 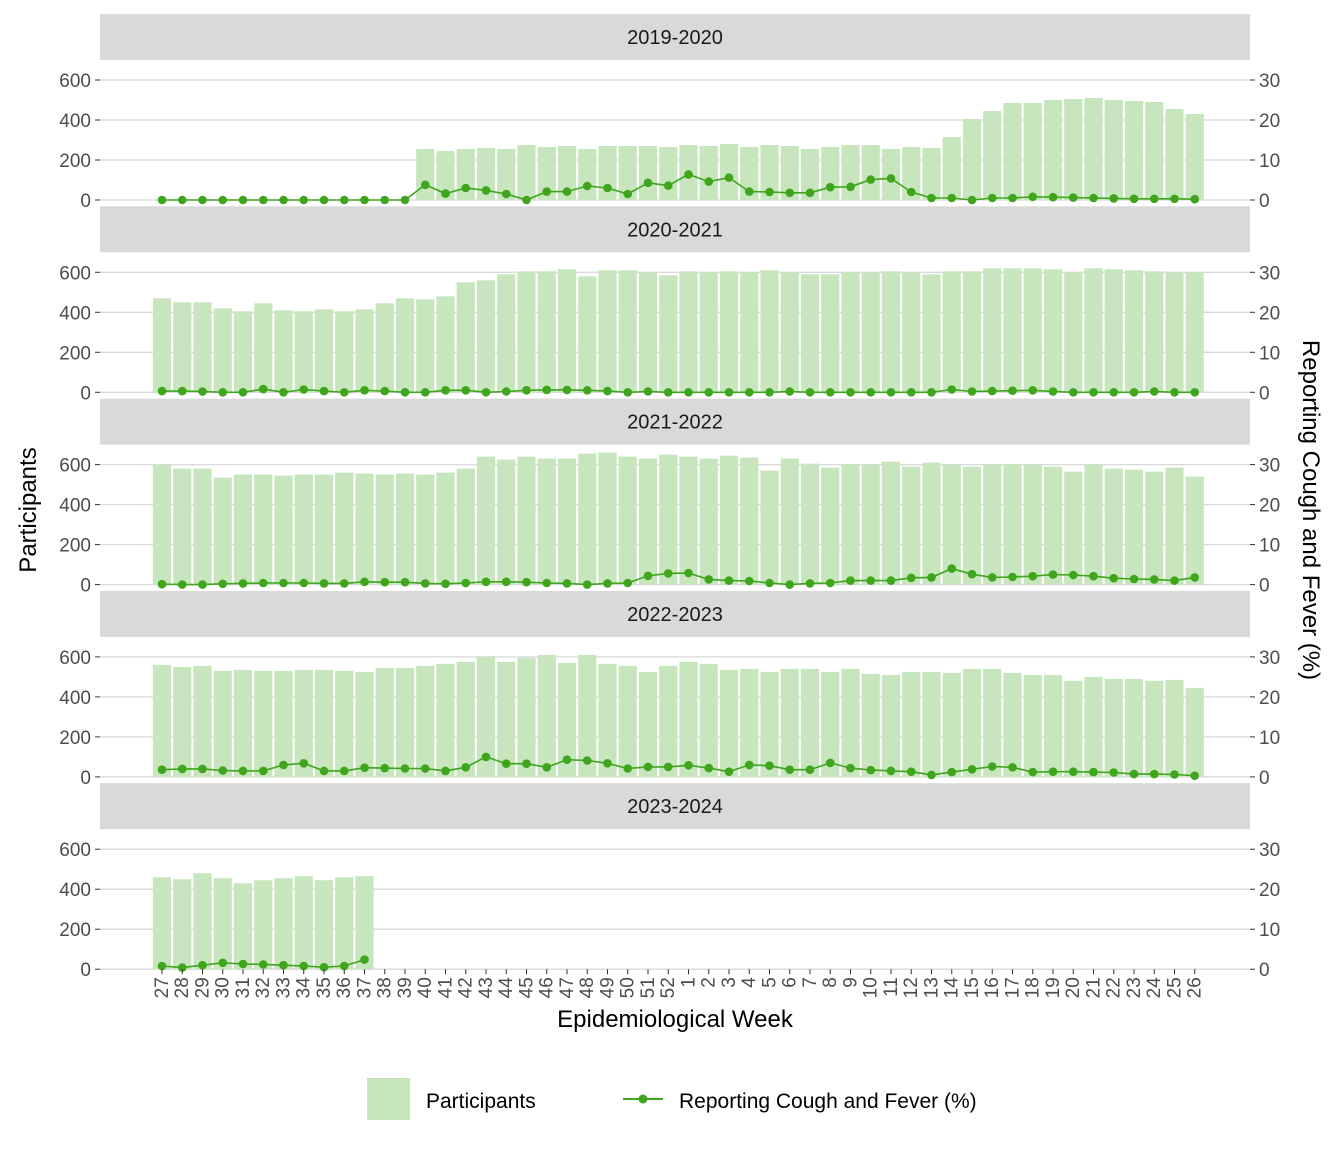 I want to click on facet-strip-label: 2019-2020, so click(x=675, y=38).